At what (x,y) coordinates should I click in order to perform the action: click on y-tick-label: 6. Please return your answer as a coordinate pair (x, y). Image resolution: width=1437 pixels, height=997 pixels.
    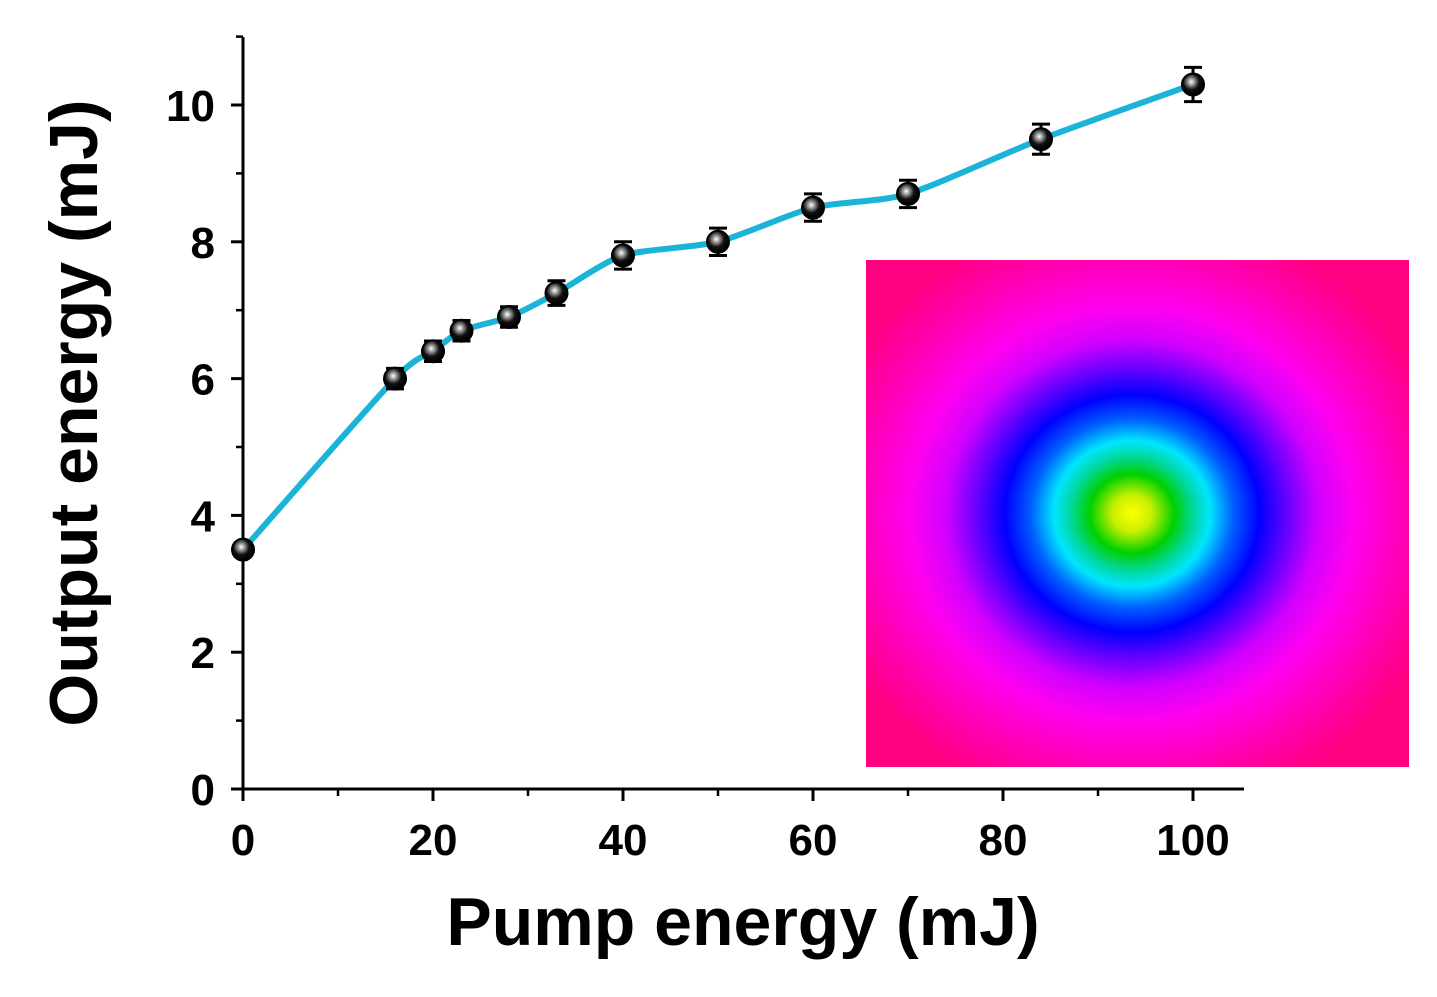
    Looking at the image, I should click on (203, 380).